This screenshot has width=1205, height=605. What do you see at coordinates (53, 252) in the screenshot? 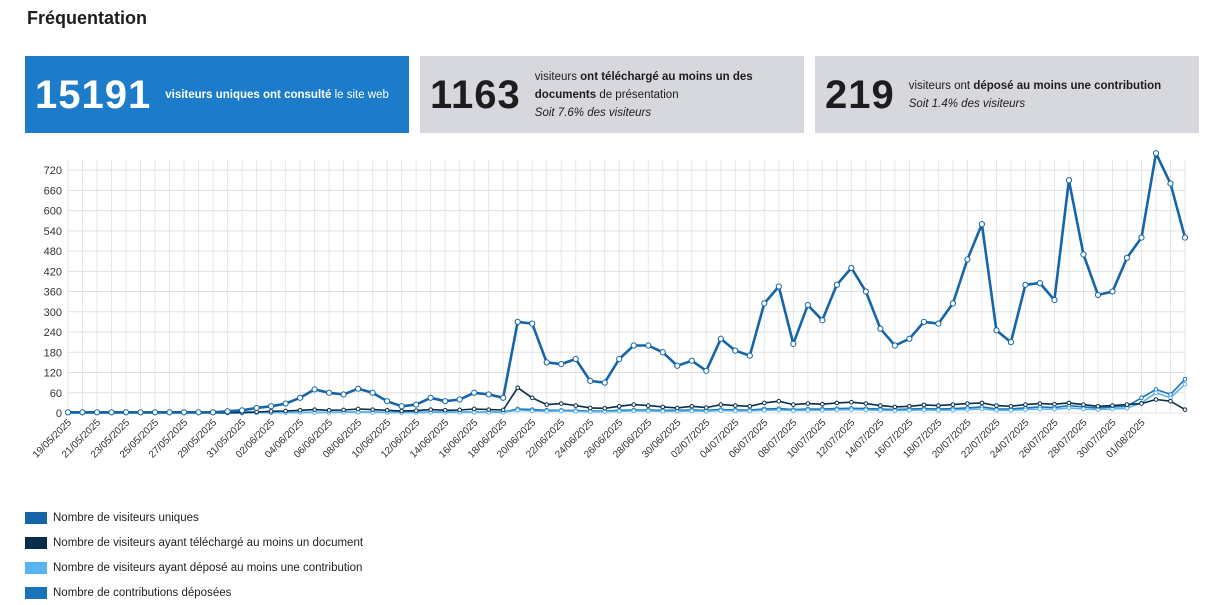
I see `y-tick-label: 480` at bounding box center [53, 252].